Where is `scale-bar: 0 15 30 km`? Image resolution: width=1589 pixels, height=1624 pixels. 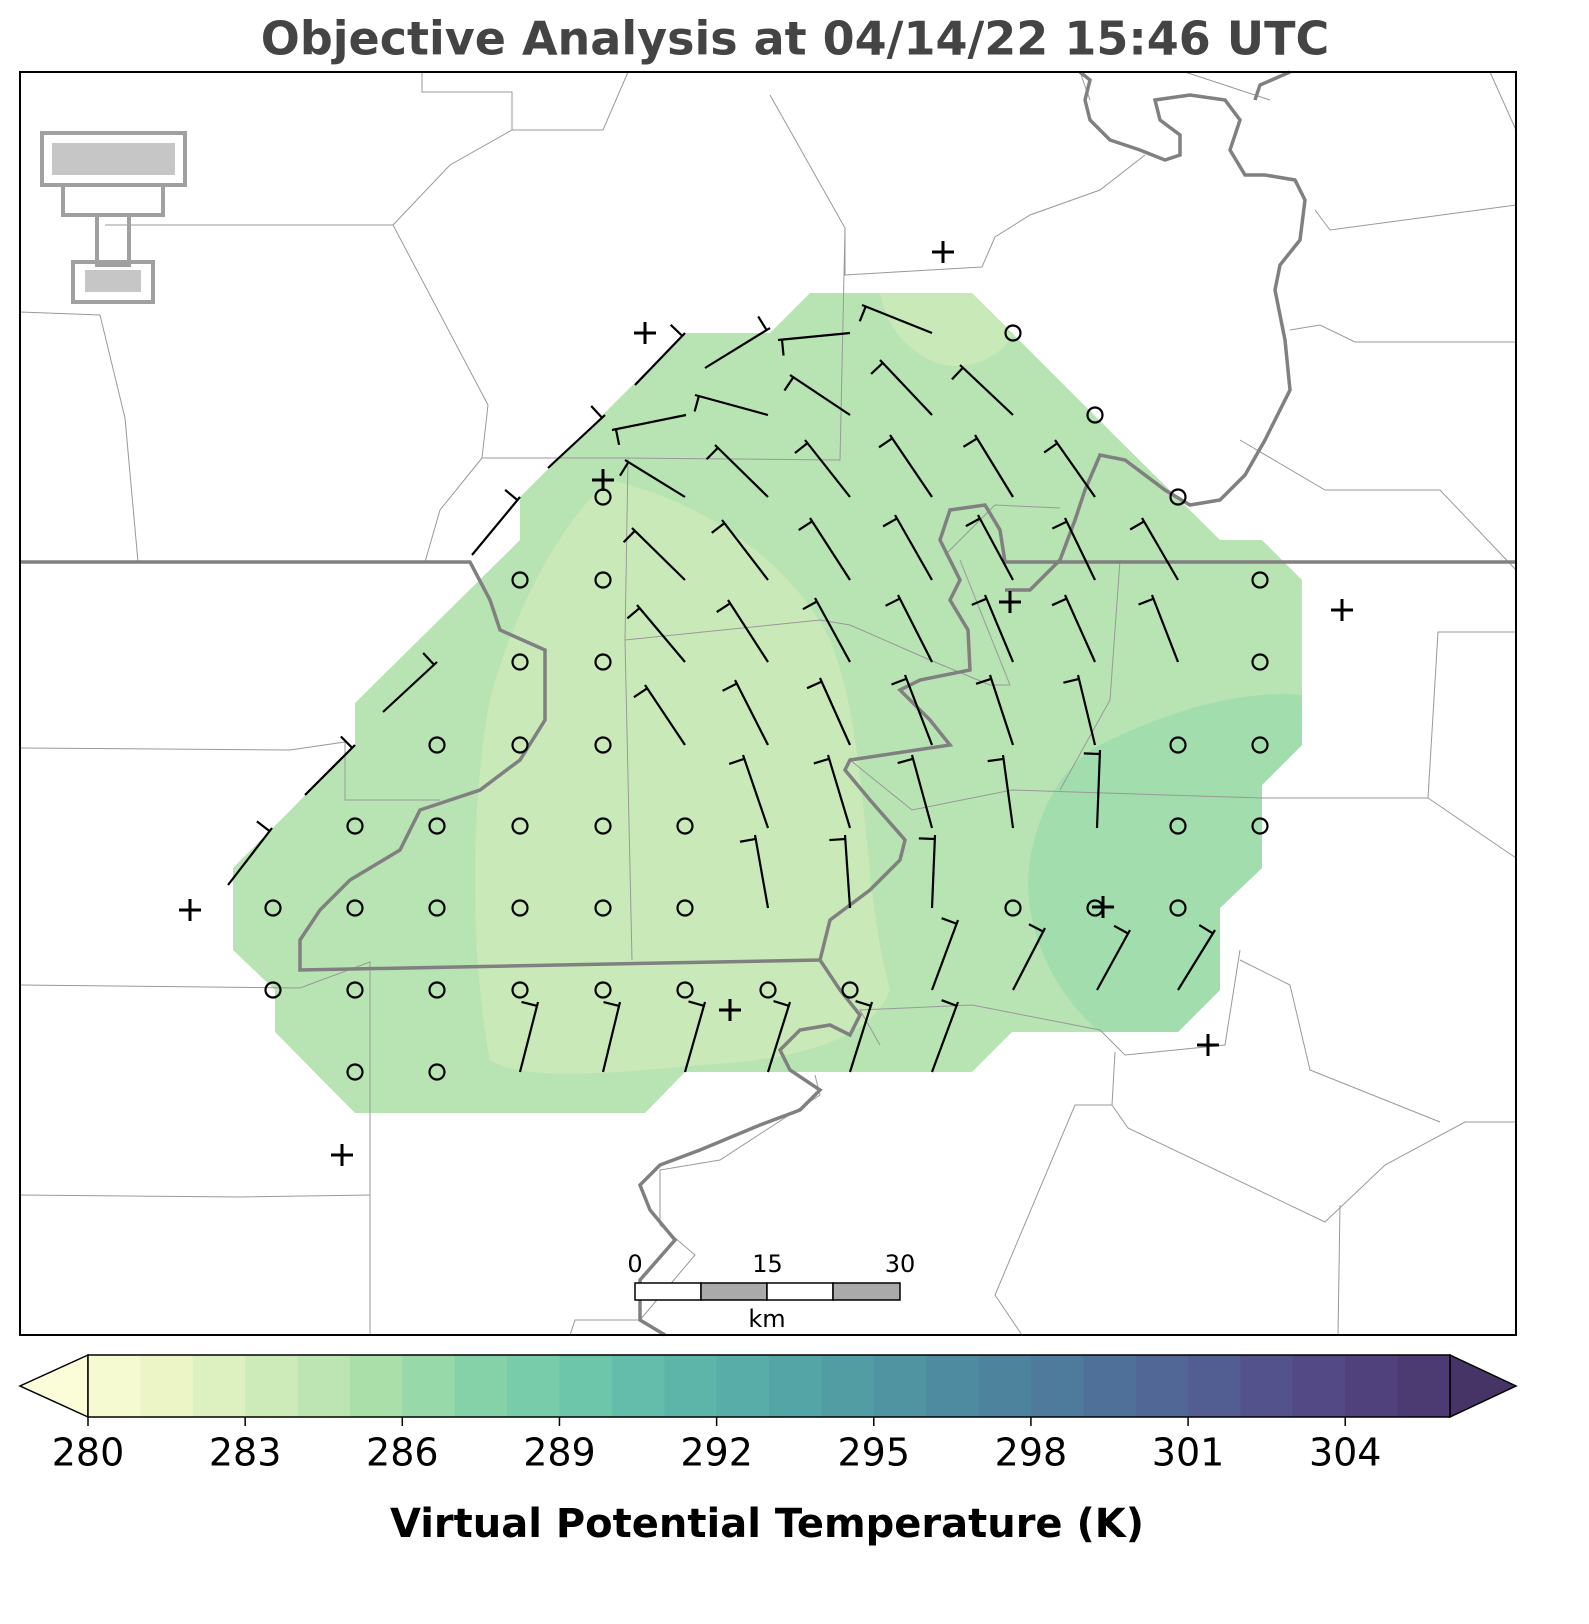
scale-bar: 0 15 30 km is located at coordinates (771, 1291).